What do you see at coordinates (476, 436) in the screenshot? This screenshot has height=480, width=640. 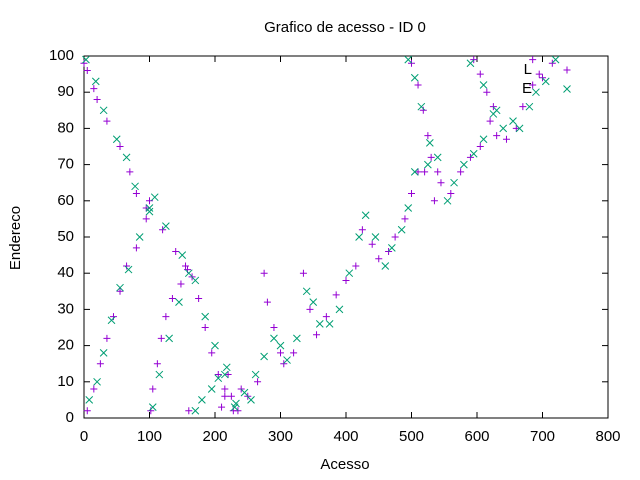 I see `x-tick-label: 600` at bounding box center [476, 436].